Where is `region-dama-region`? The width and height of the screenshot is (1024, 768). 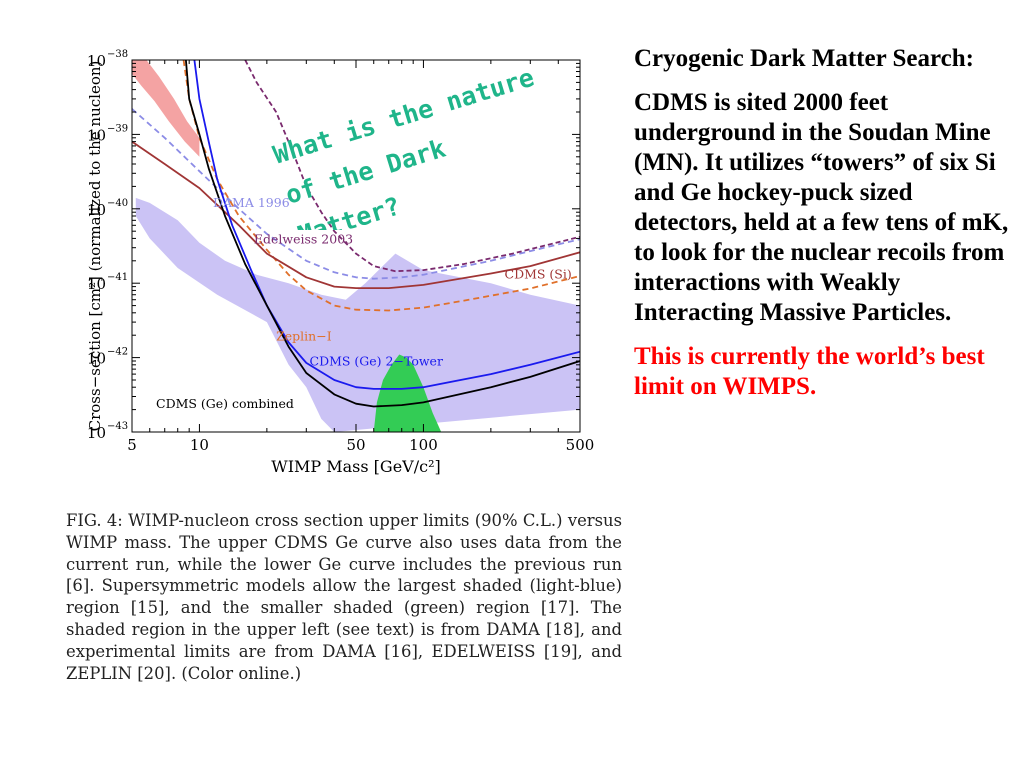
region-dama-region is located at coordinates (166, 108).